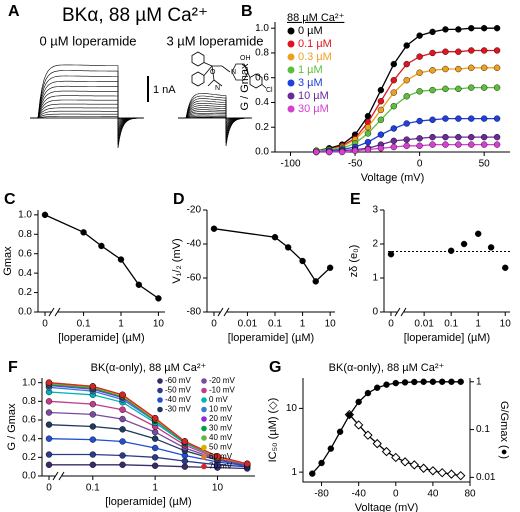 The width and height of the screenshot is (520, 512). I want to click on y-axis-label: G / Gmax, so click(245, 87).